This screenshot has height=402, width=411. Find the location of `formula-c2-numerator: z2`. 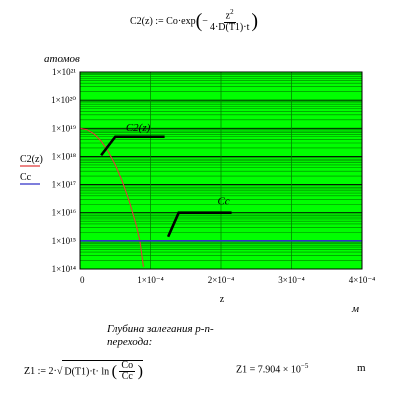

formula-c2-numerator: z2 is located at coordinates (229, 15).